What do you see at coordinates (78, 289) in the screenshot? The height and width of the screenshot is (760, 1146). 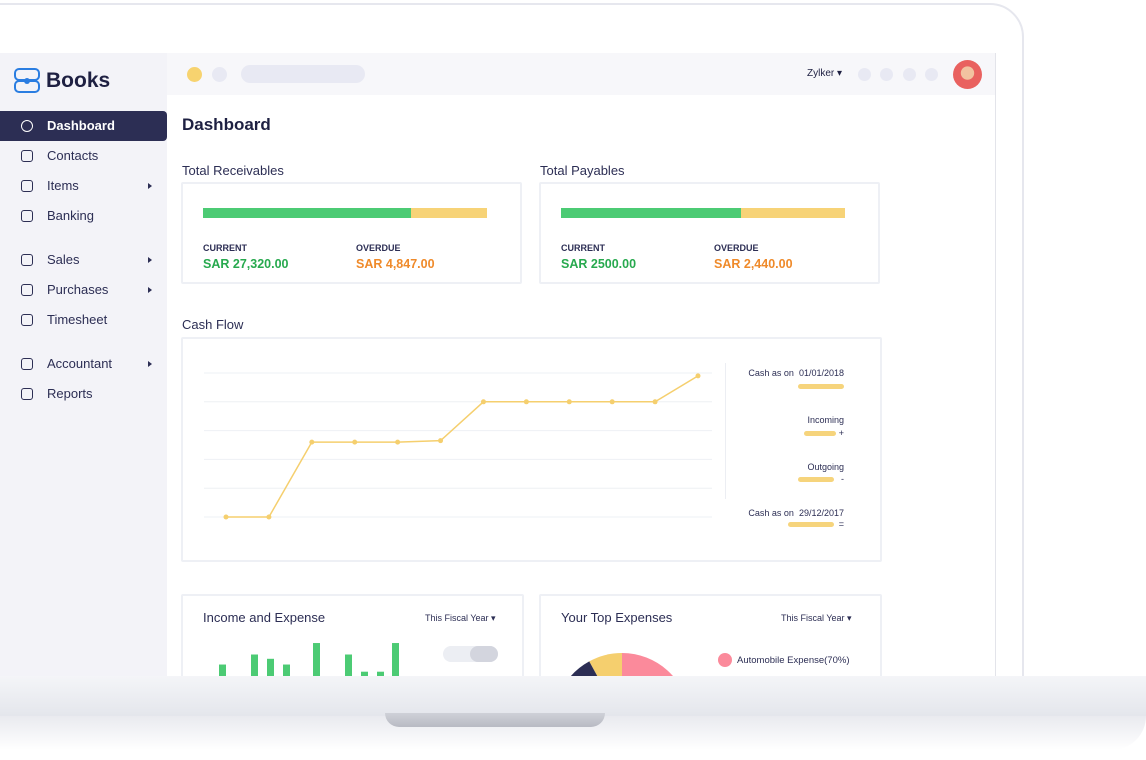 I see `nav-label: Purchases` at bounding box center [78, 289].